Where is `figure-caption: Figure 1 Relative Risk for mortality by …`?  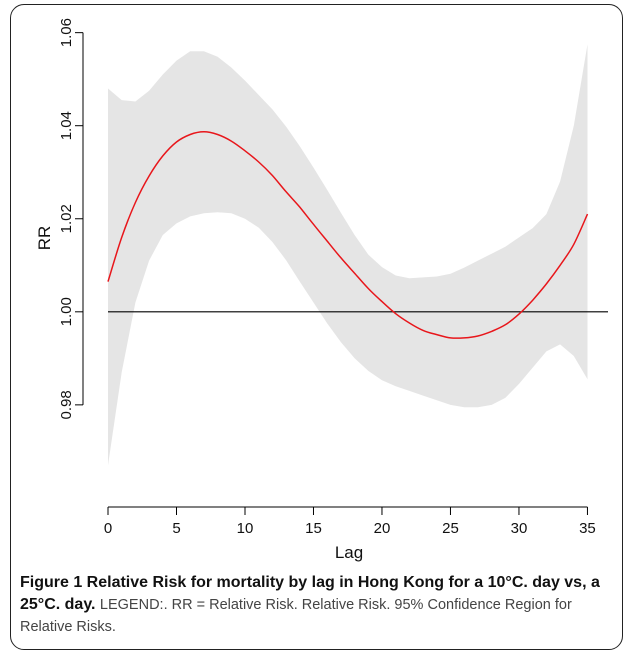
figure-caption: Figure 1 Relative Risk for mortality by … is located at coordinates (317, 605).